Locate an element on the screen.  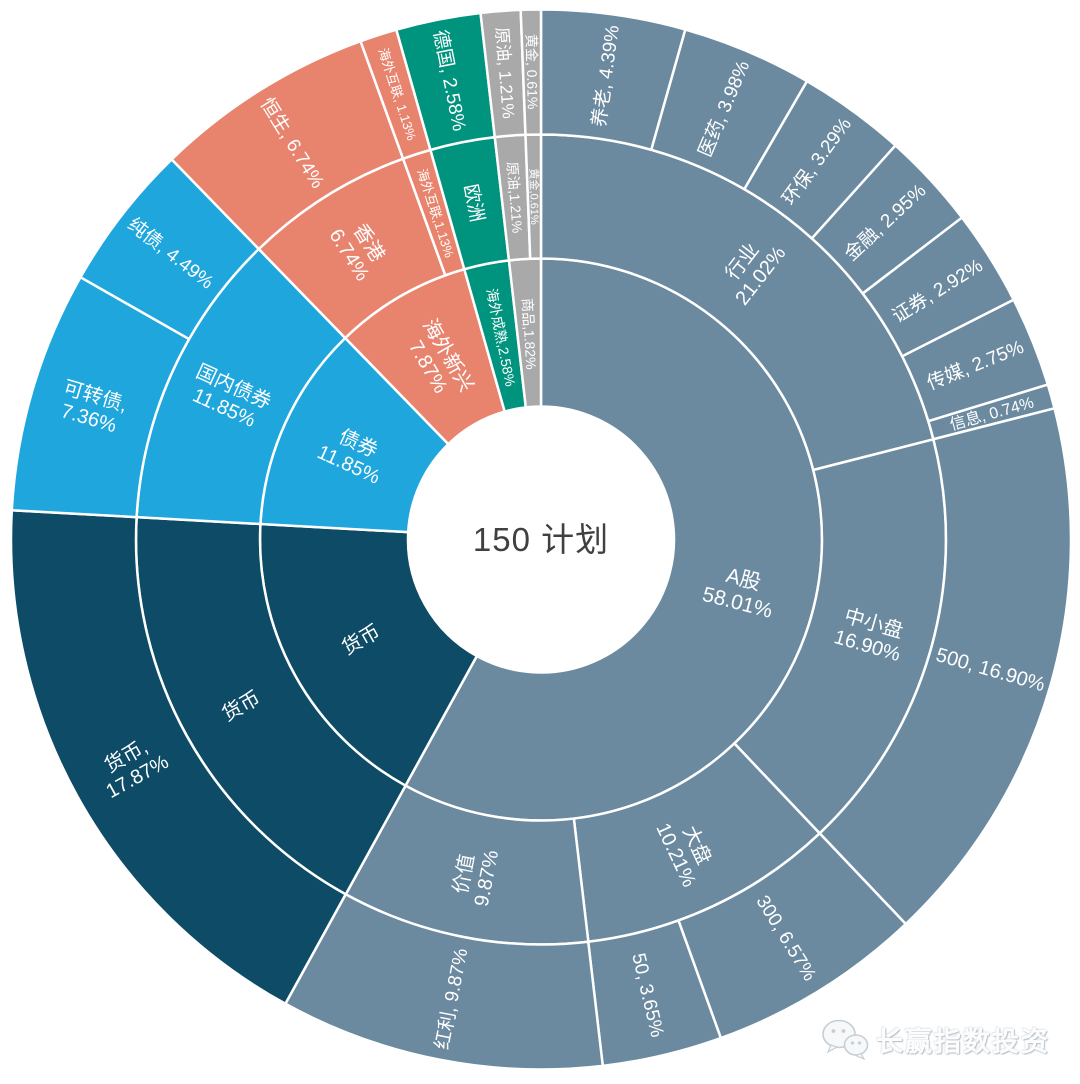
watermark-label: 长赢指数投资 is located at coordinates (963, 1041).